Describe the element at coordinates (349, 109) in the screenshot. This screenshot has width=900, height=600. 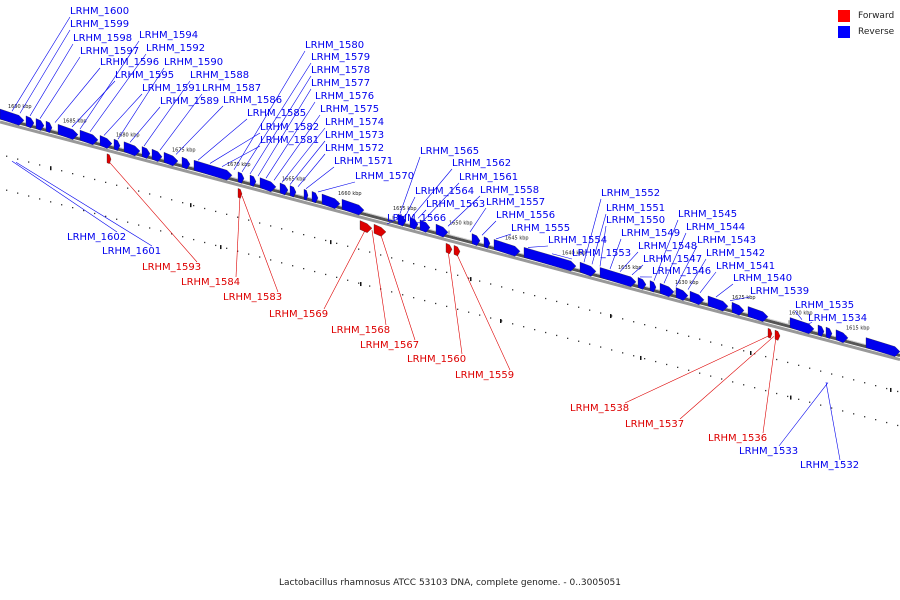
I see `gene-label: LRHM_1575` at that location.